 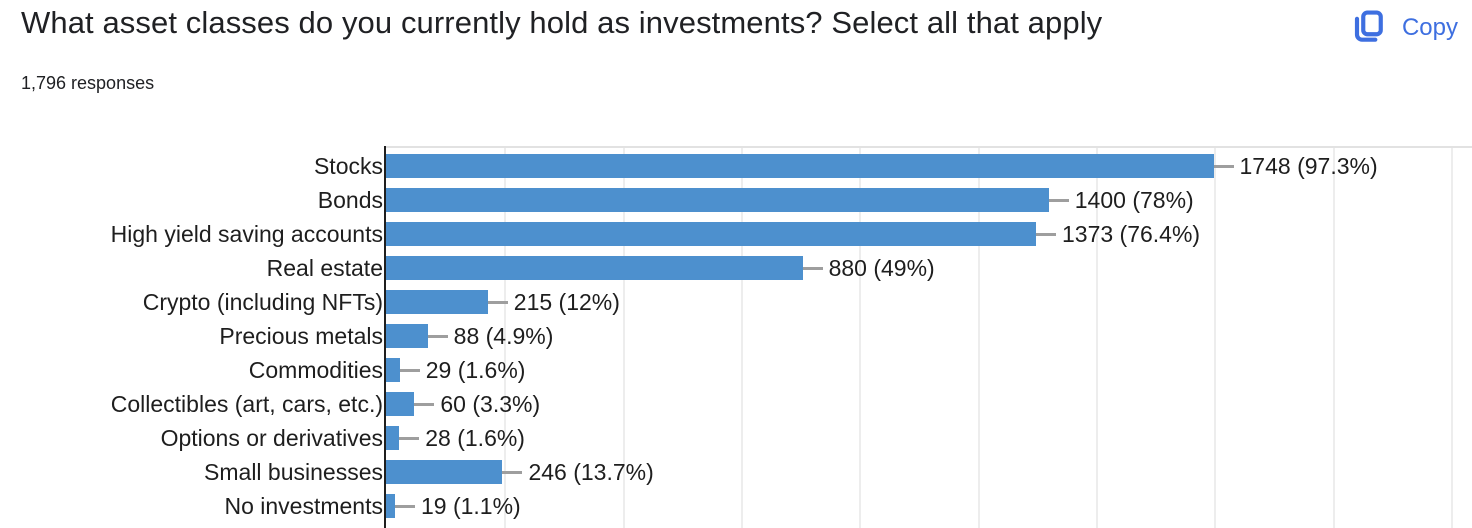 I want to click on category-label: Precious metals, so click(x=301, y=335).